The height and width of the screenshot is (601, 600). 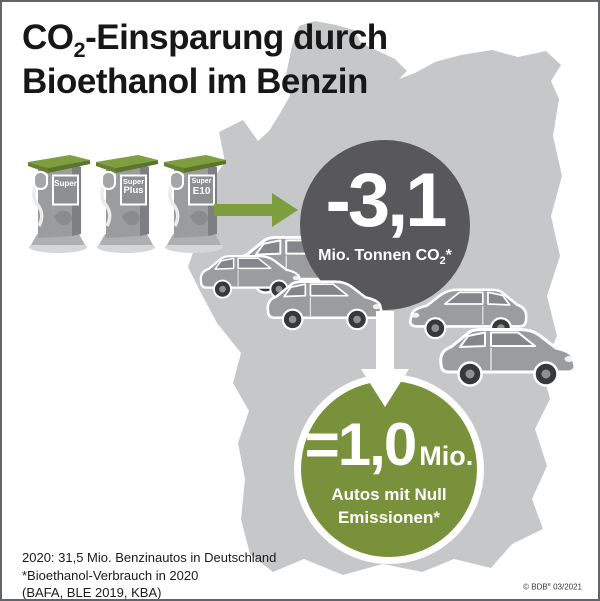 What do you see at coordinates (552, 587) in the screenshot?
I see `copyright-note: © BDBe 03/2021` at bounding box center [552, 587].